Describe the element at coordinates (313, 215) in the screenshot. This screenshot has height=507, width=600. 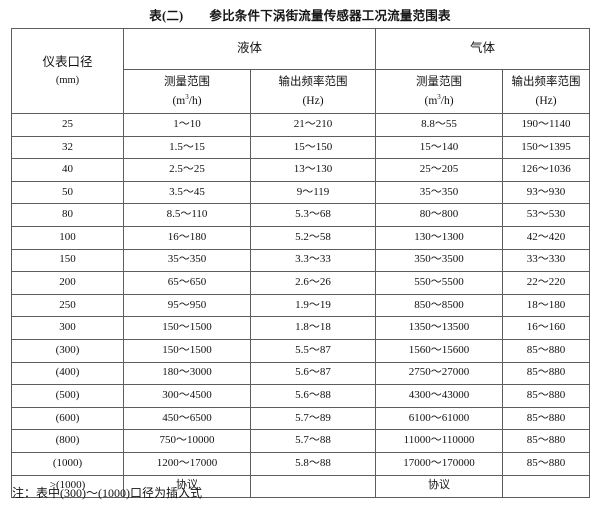
I see `cell-liquid_freq: 5.3～68` at that location.